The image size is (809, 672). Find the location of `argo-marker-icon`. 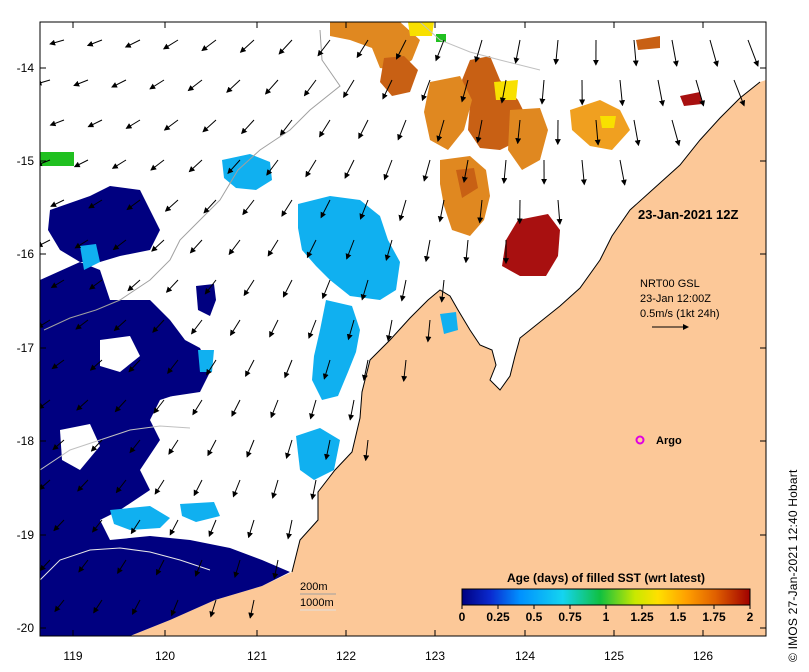

argo-marker-icon is located at coordinates (640, 440).